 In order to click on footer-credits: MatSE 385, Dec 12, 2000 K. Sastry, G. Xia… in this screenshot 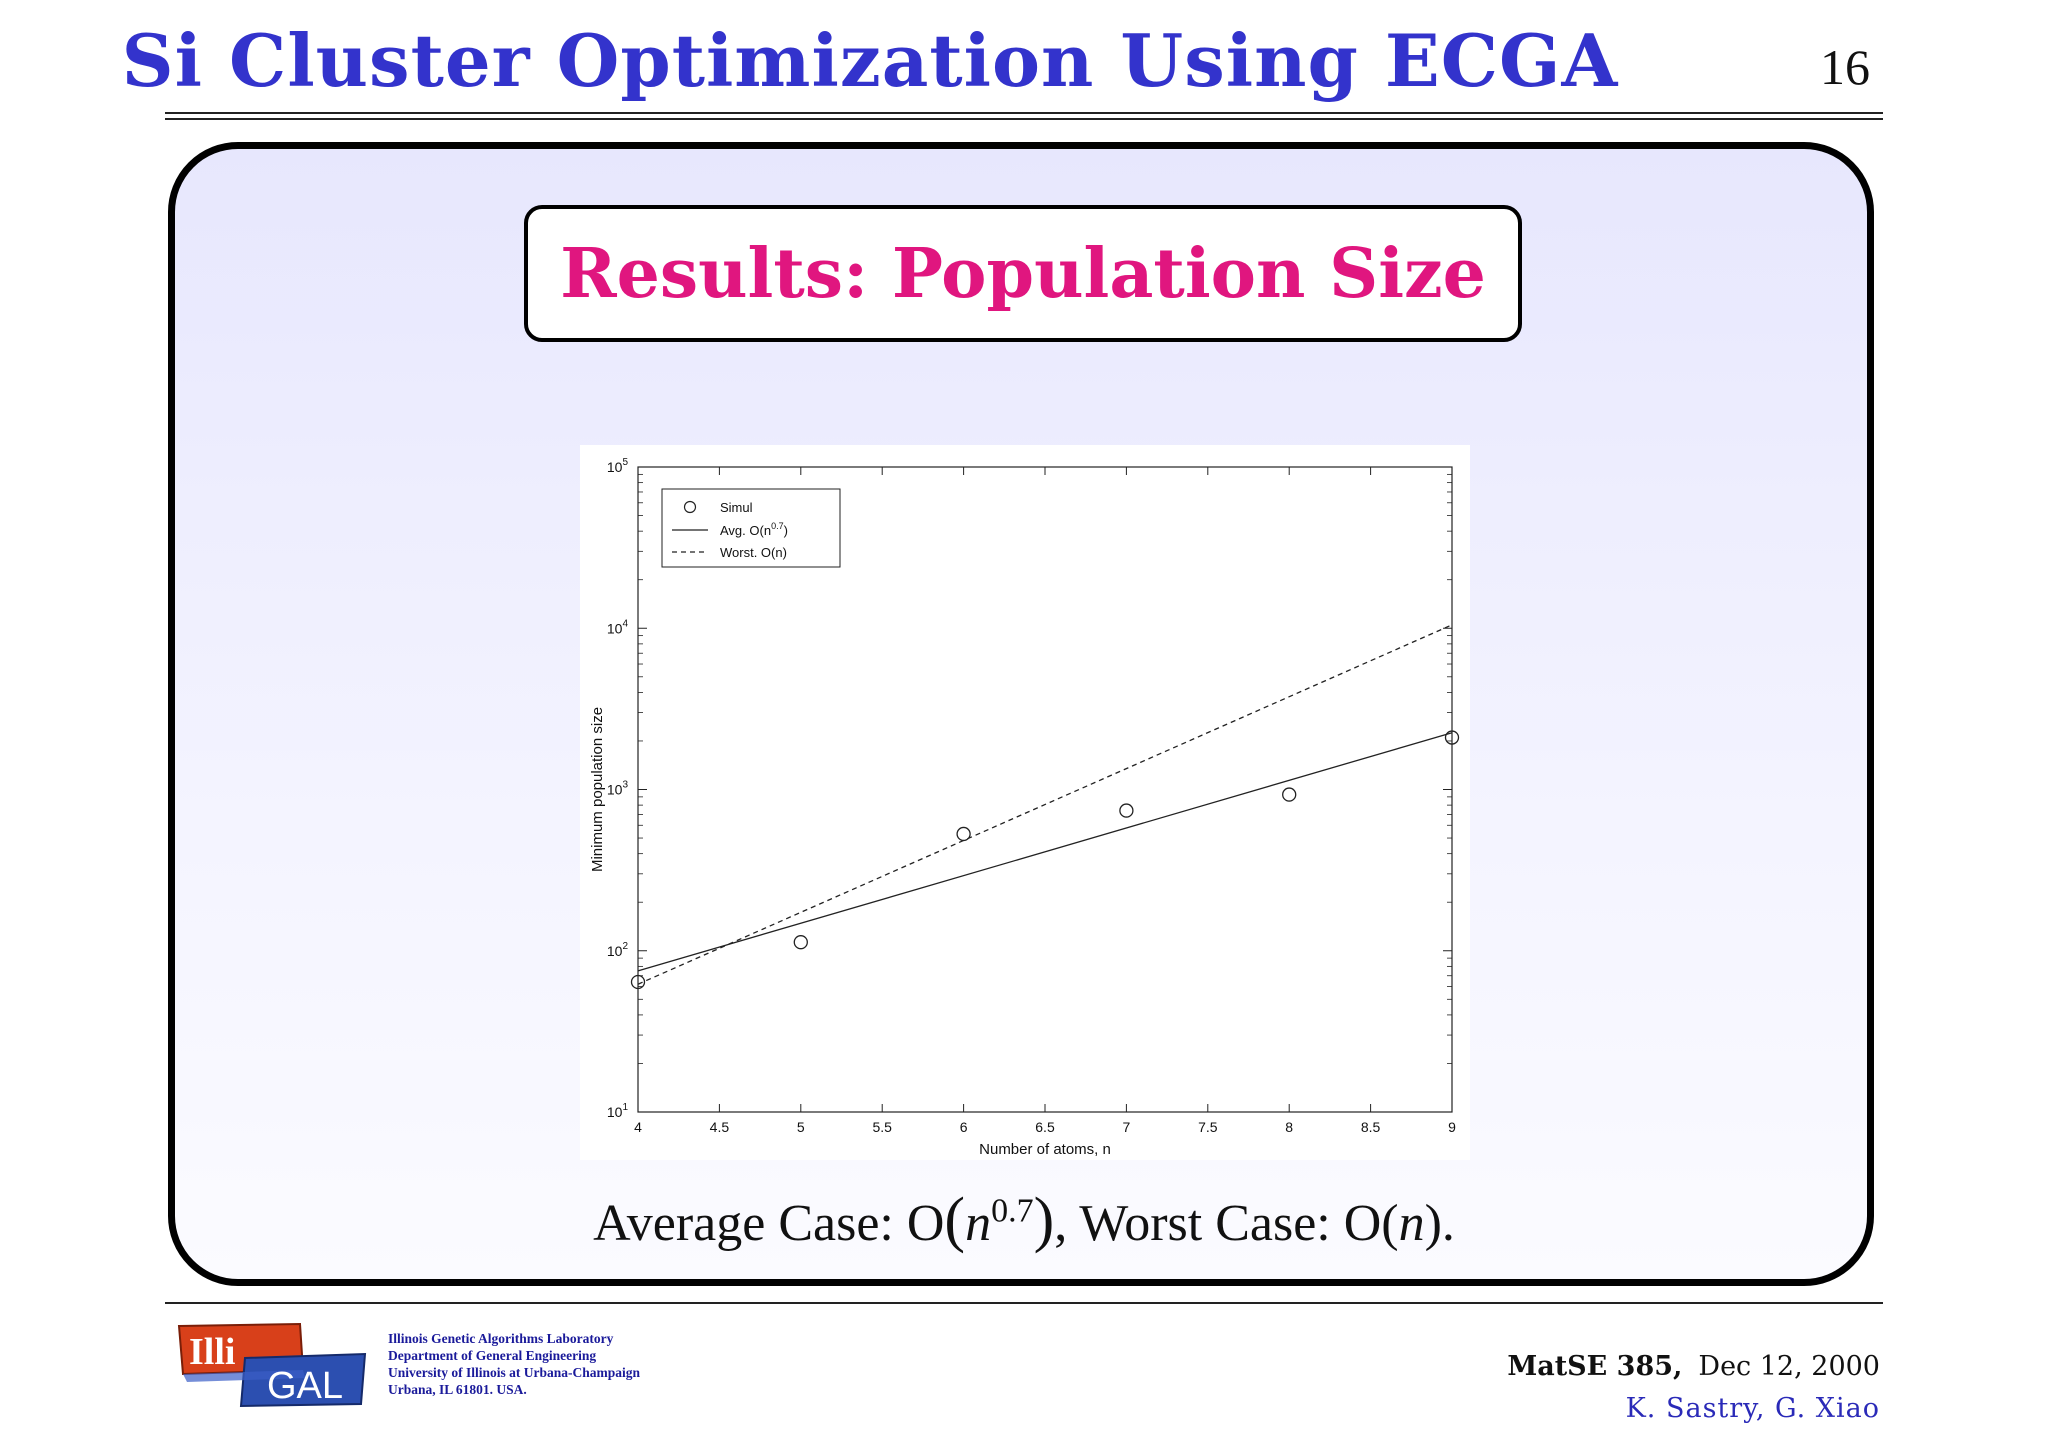, I will do `click(1693, 1388)`.